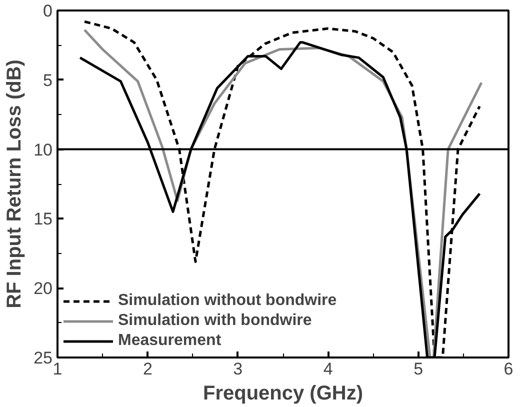 Image resolution: width=520 pixels, height=407 pixels. I want to click on y-tick-label: 15, so click(43, 219).